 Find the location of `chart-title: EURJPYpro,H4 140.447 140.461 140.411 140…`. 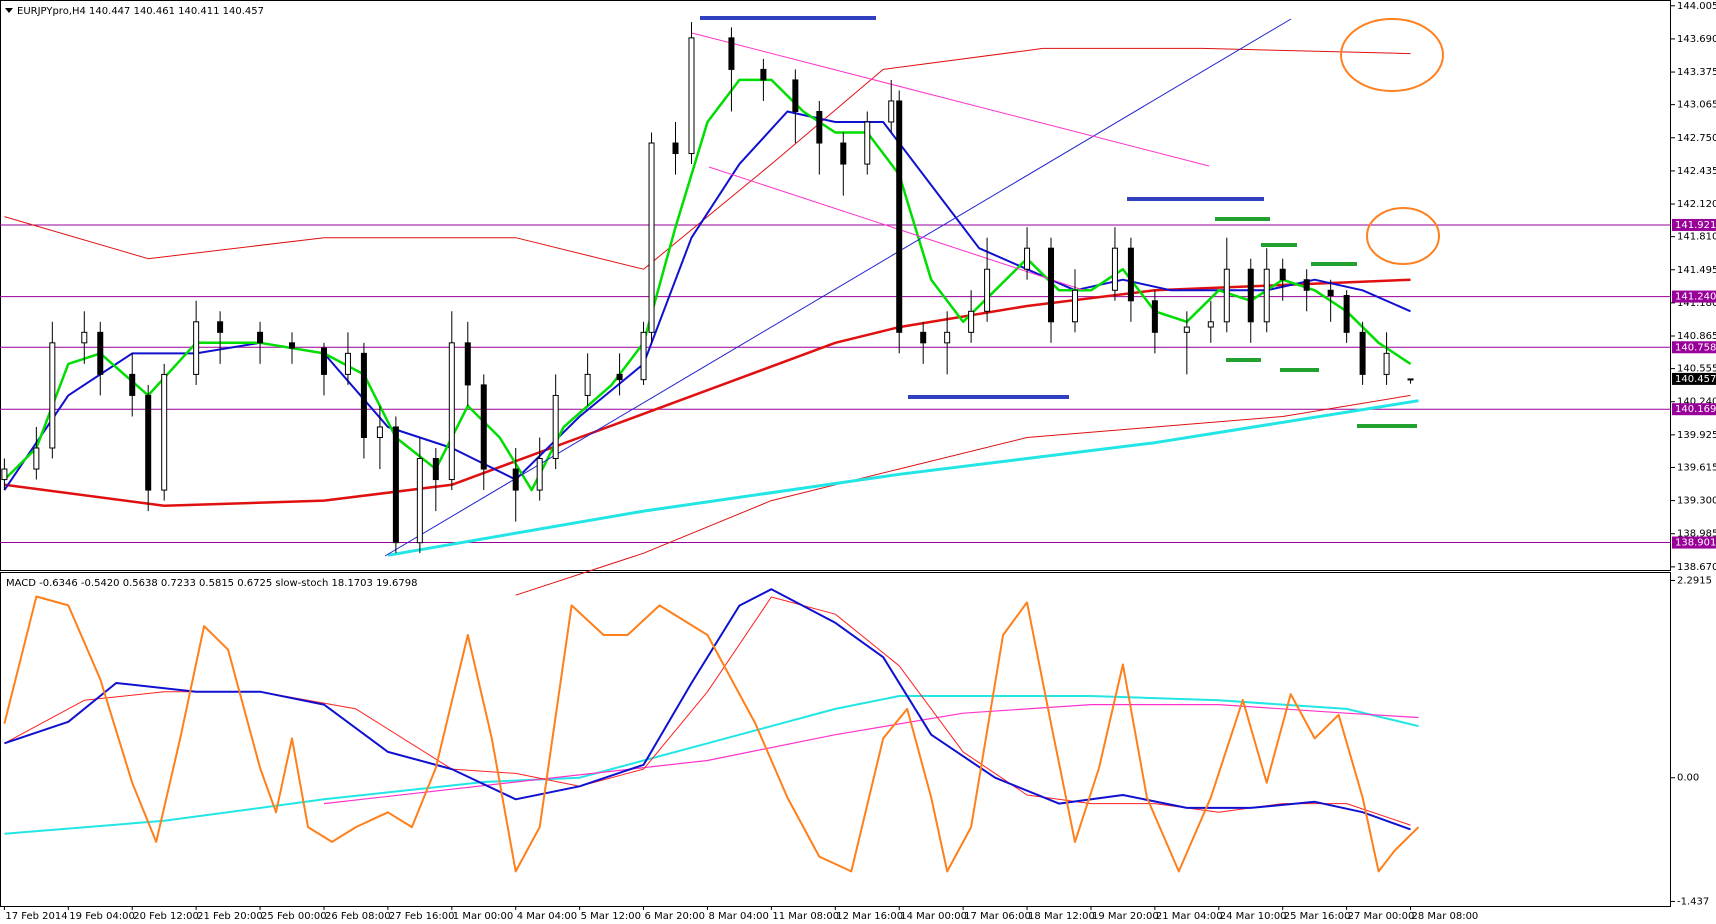

chart-title: EURJPYpro,H4 140.447 140.461 140.411 140… is located at coordinates (140, 11).